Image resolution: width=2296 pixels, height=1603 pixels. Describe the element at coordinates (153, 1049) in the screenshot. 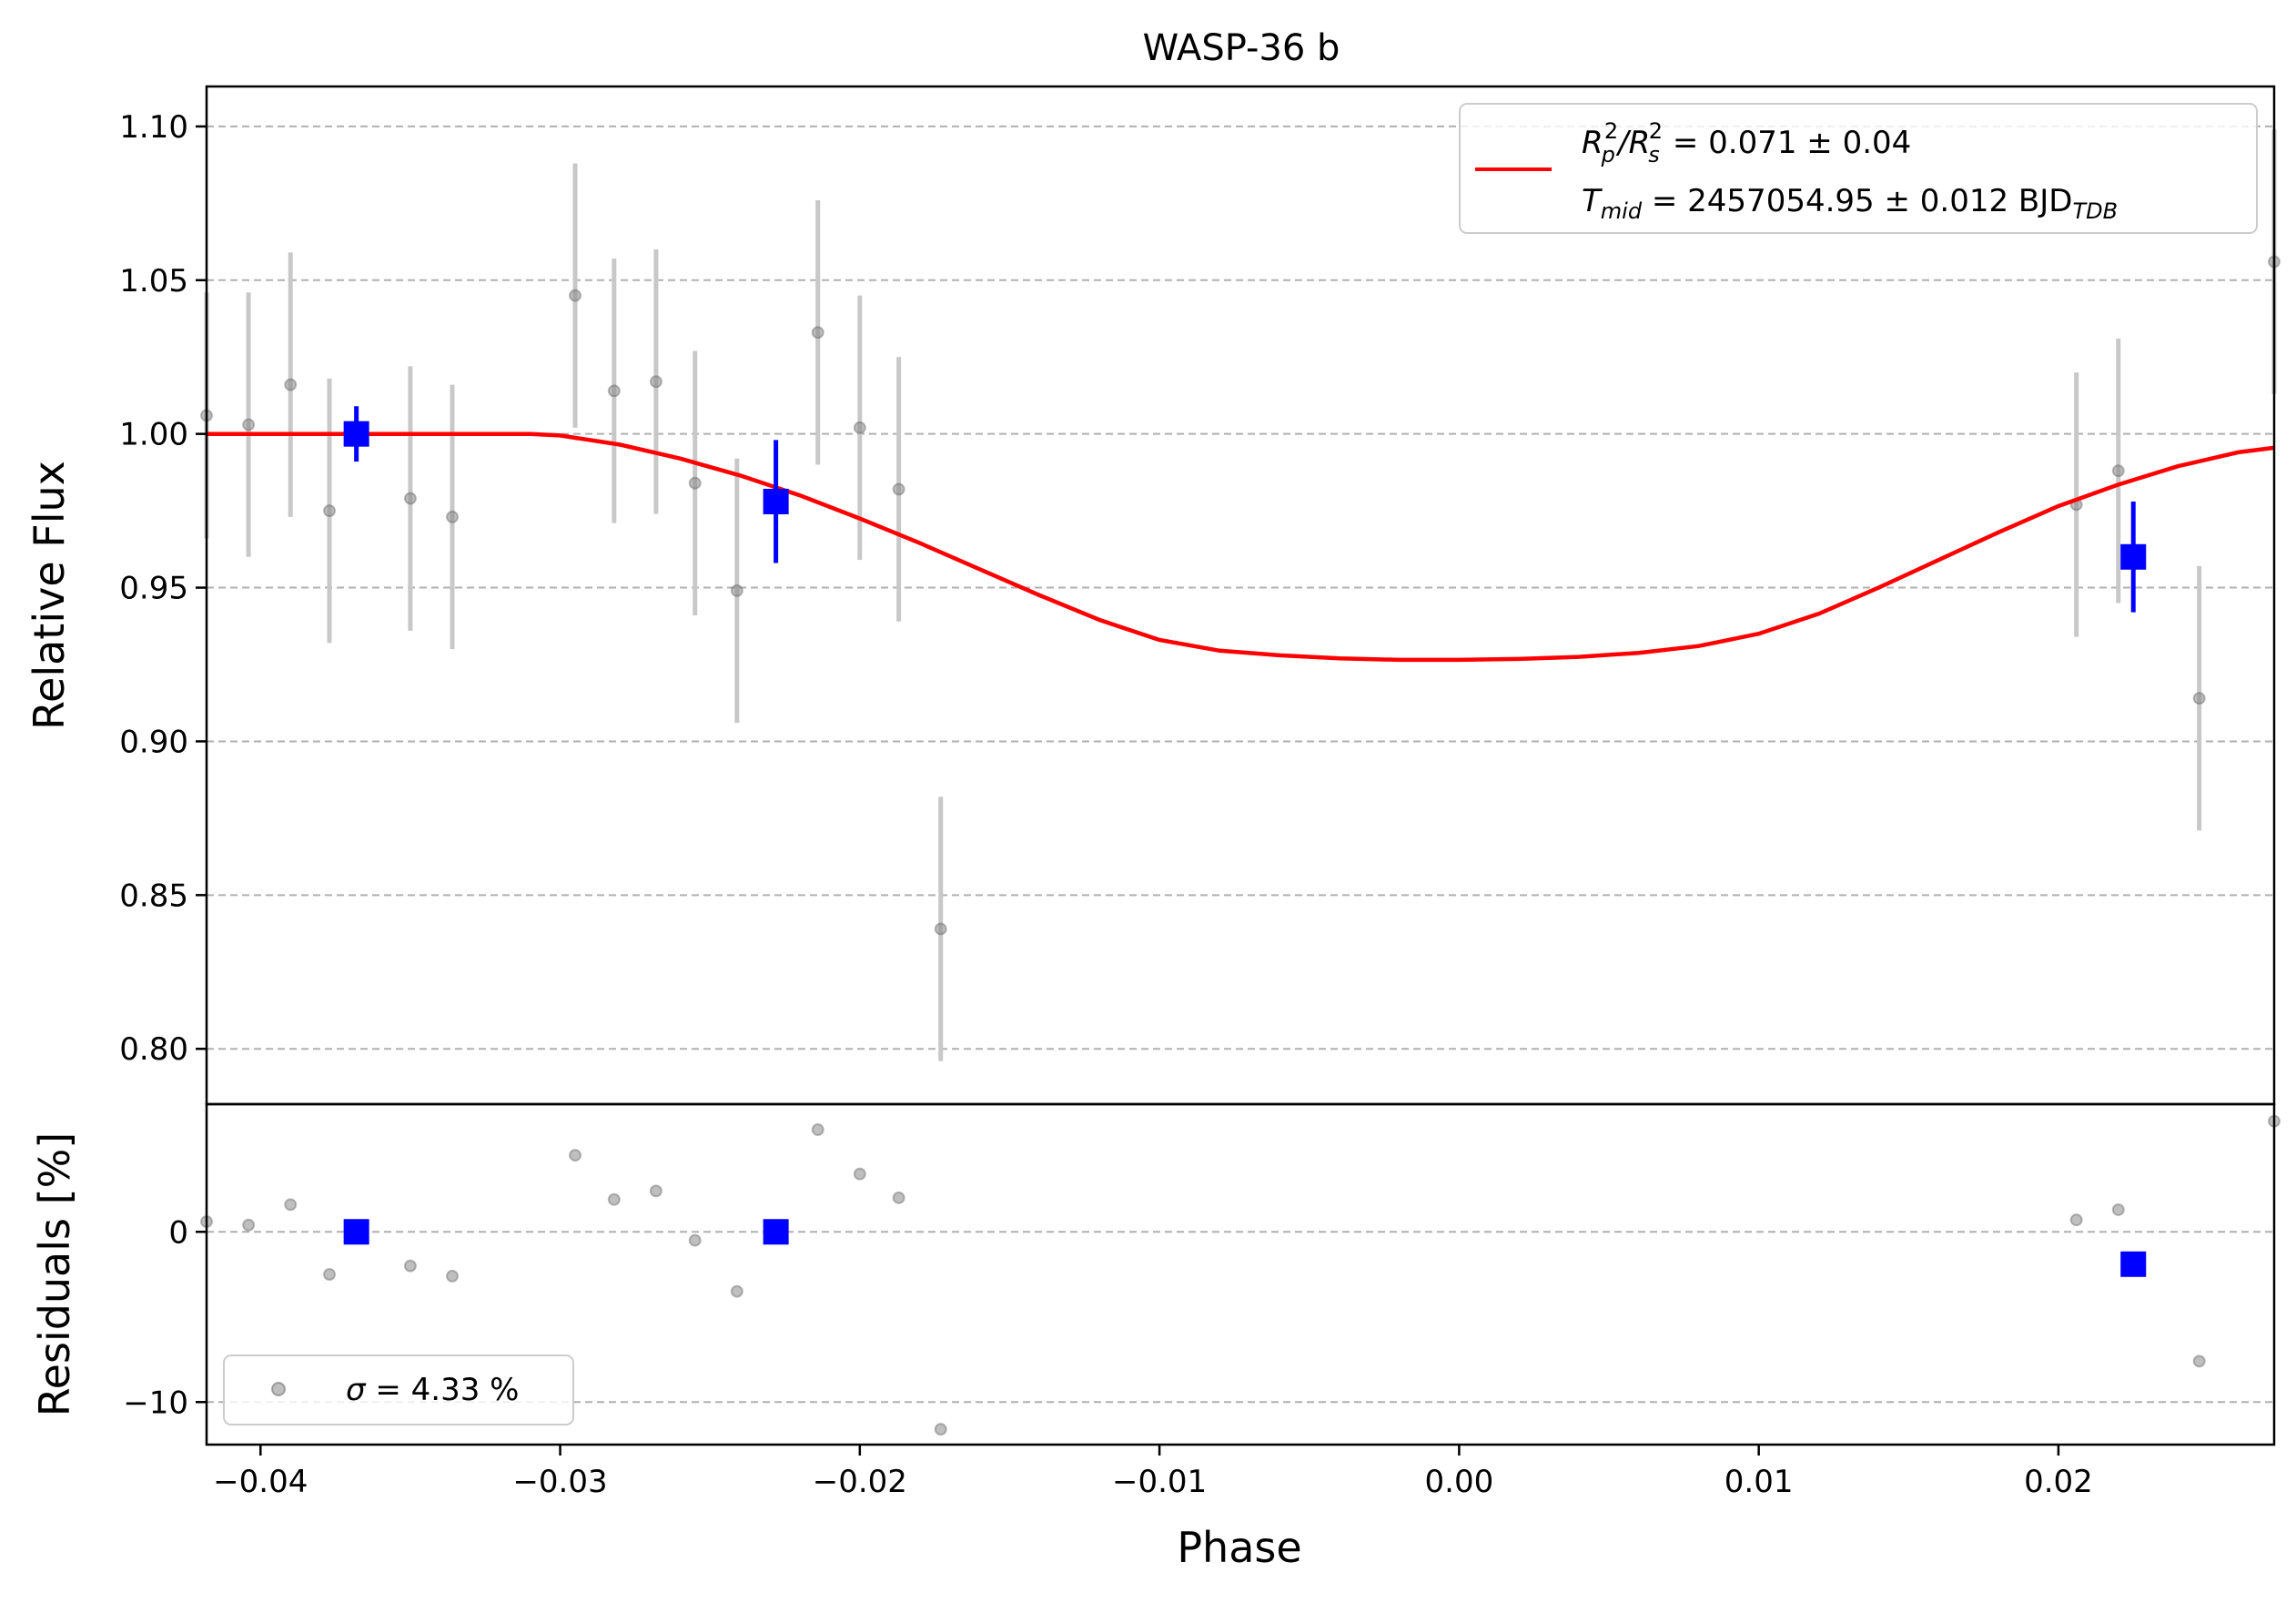

I see `y-tick-label: 0.80` at that location.